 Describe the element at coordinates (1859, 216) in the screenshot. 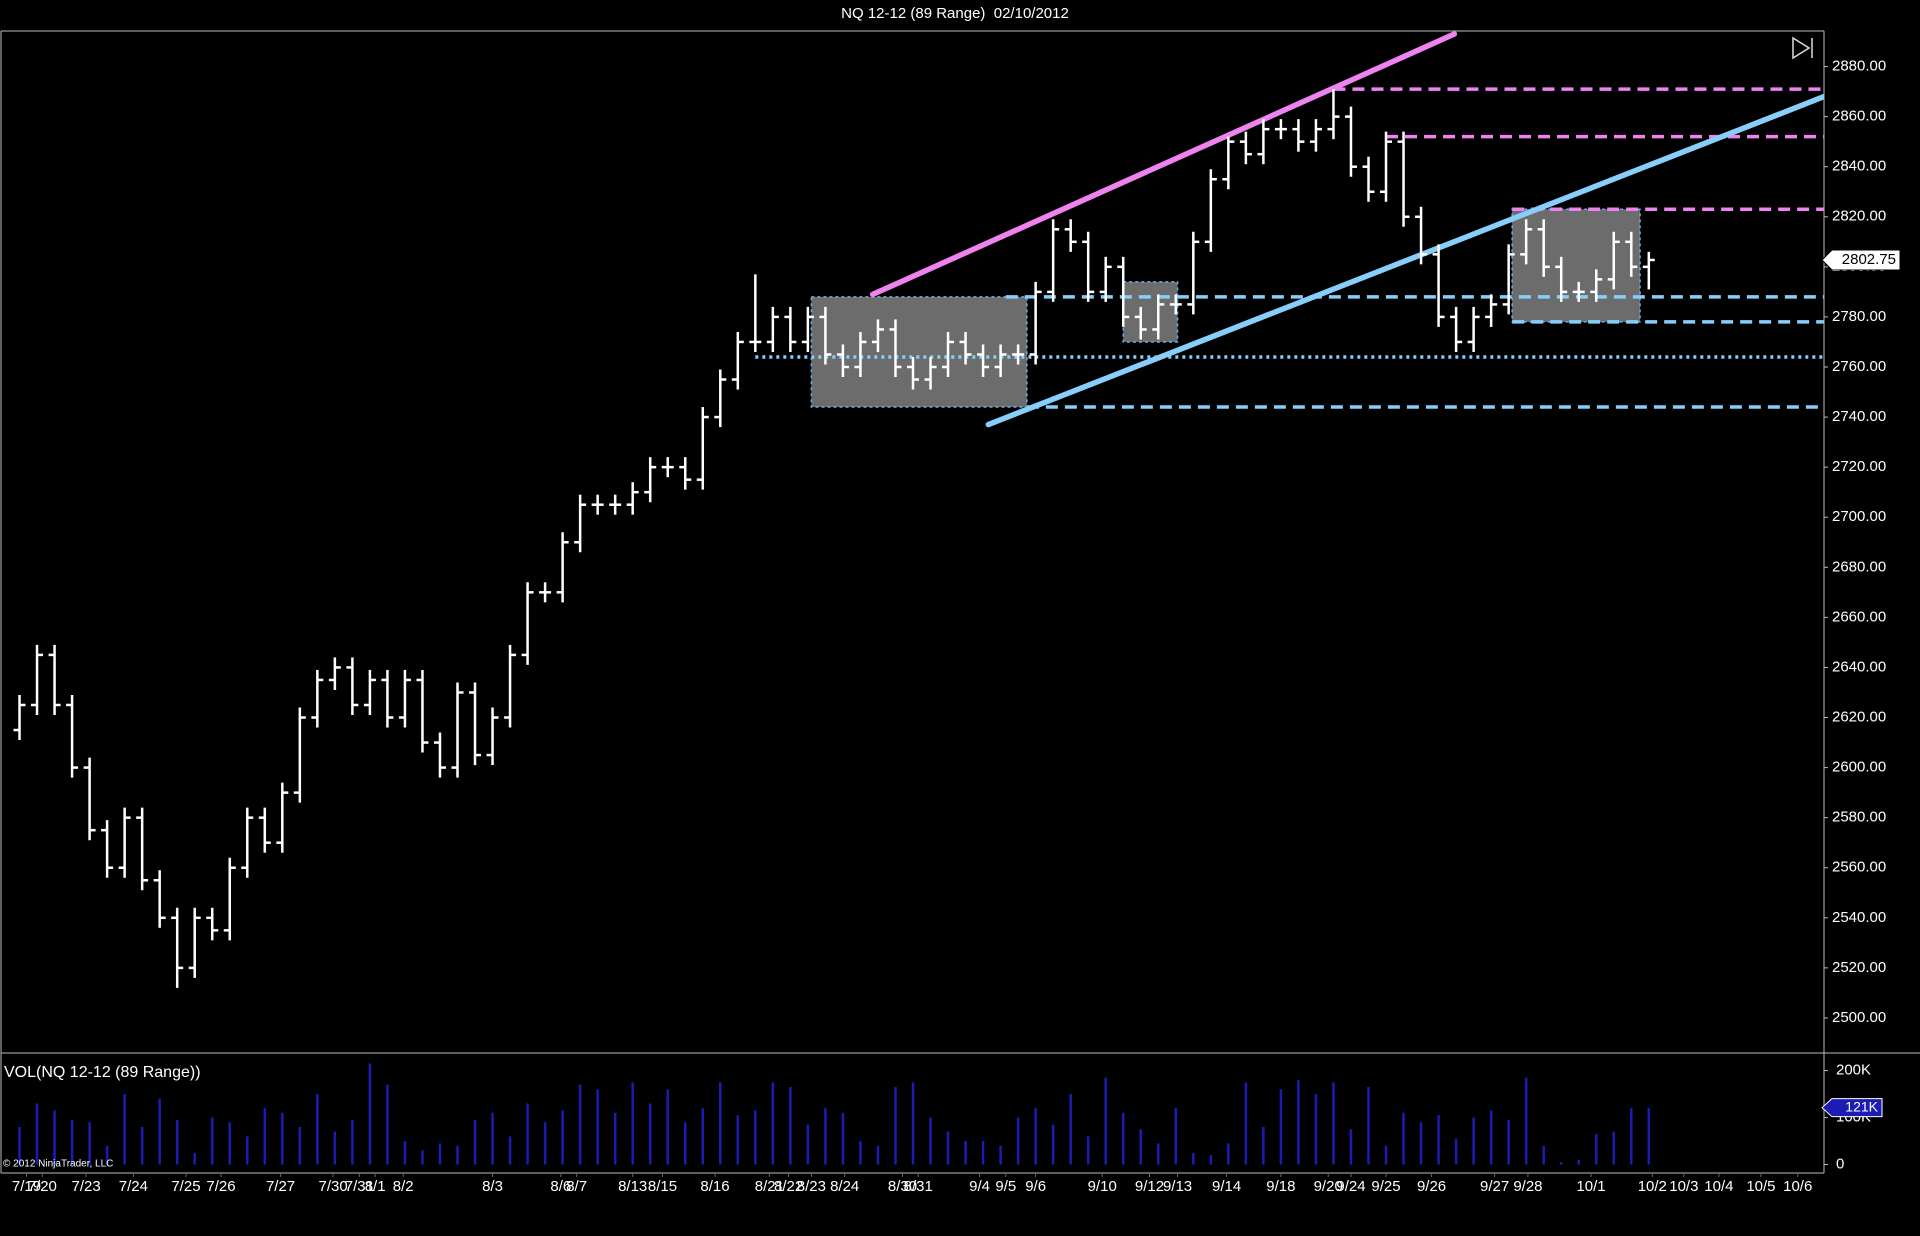

I see `y-tick-label: 2820.00` at that location.